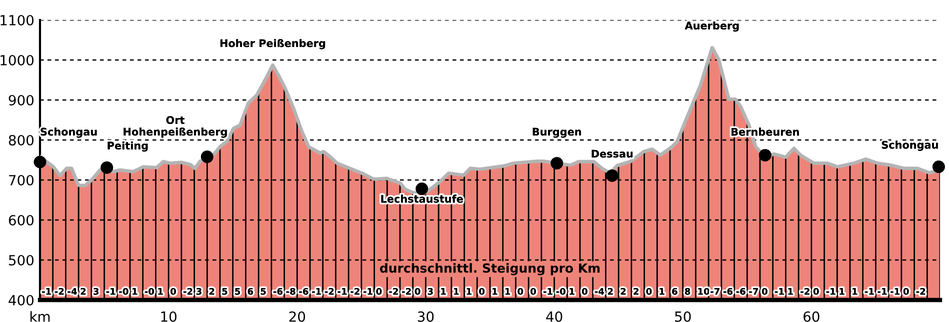 This screenshot has width=949, height=322. Describe the element at coordinates (291, 291) in the screenshot. I see `annotation: -8` at that location.